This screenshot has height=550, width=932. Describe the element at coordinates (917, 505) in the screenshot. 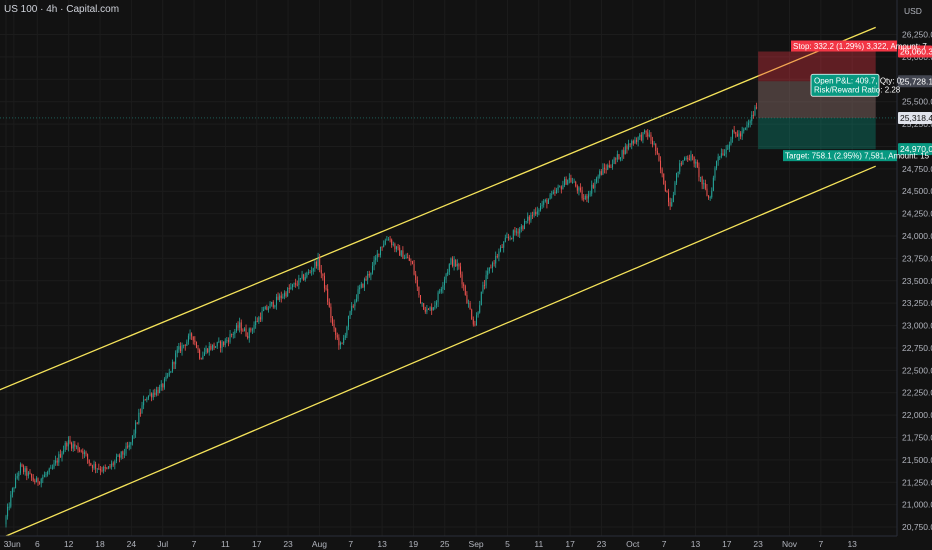

I see `price-tick-label: 21,000.0` at that location.